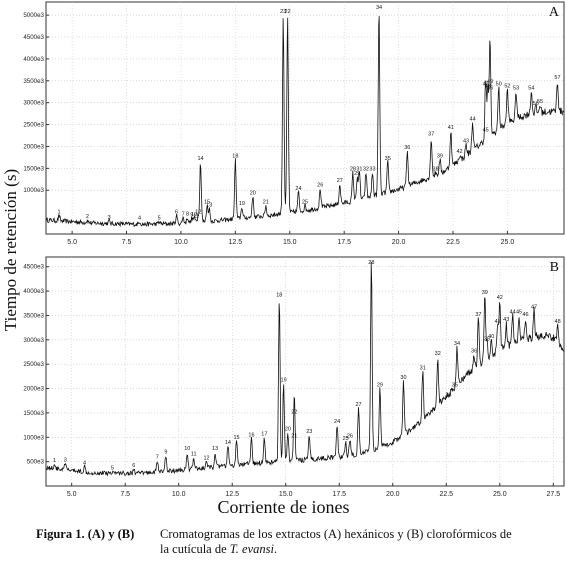  What do you see at coordinates (553, 494) in the screenshot?
I see `x-tick-label: 27.5` at bounding box center [553, 494].